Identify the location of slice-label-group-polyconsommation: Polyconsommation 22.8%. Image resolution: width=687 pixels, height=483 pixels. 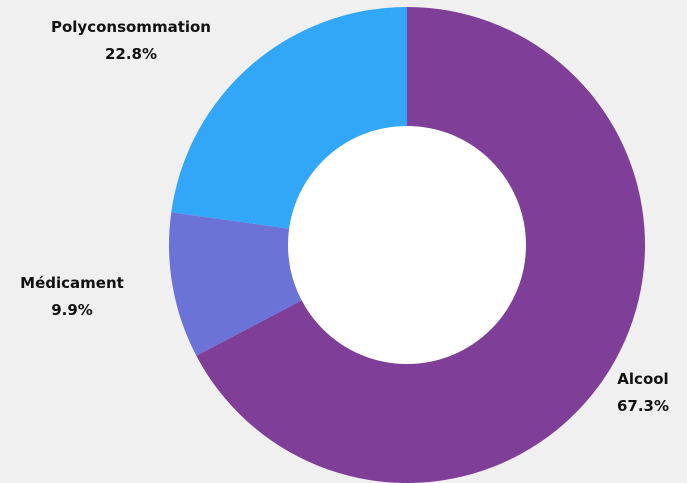
(131, 40).